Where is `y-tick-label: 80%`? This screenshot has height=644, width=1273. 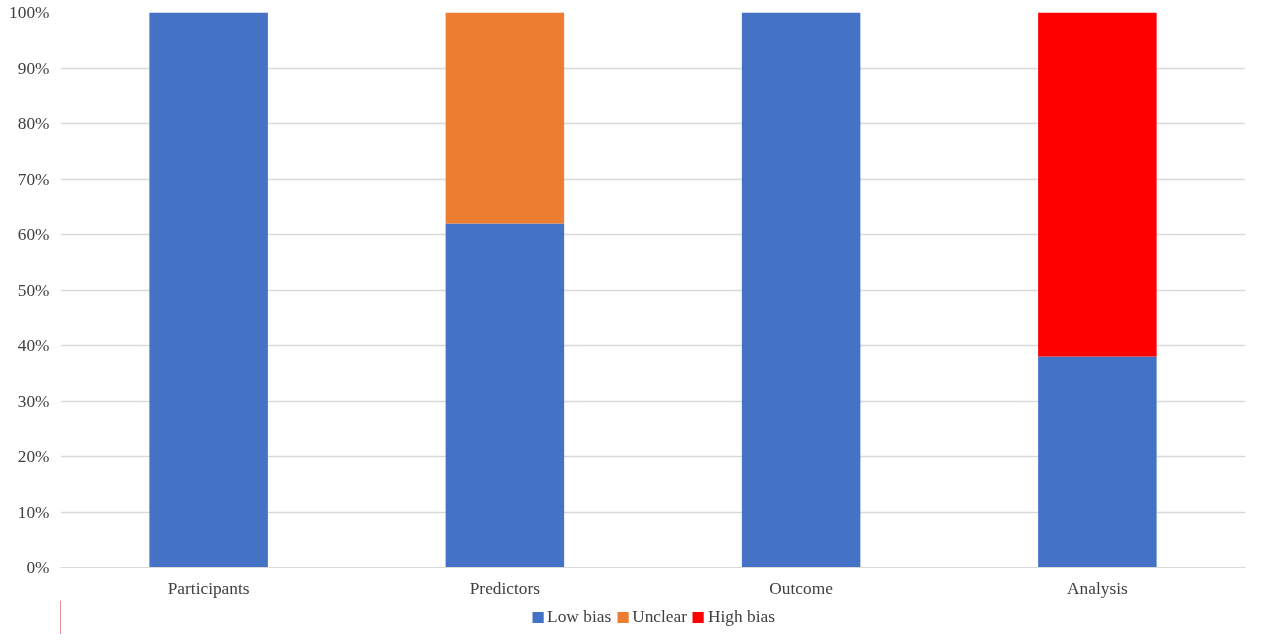
y-tick-label: 80% is located at coordinates (33, 123).